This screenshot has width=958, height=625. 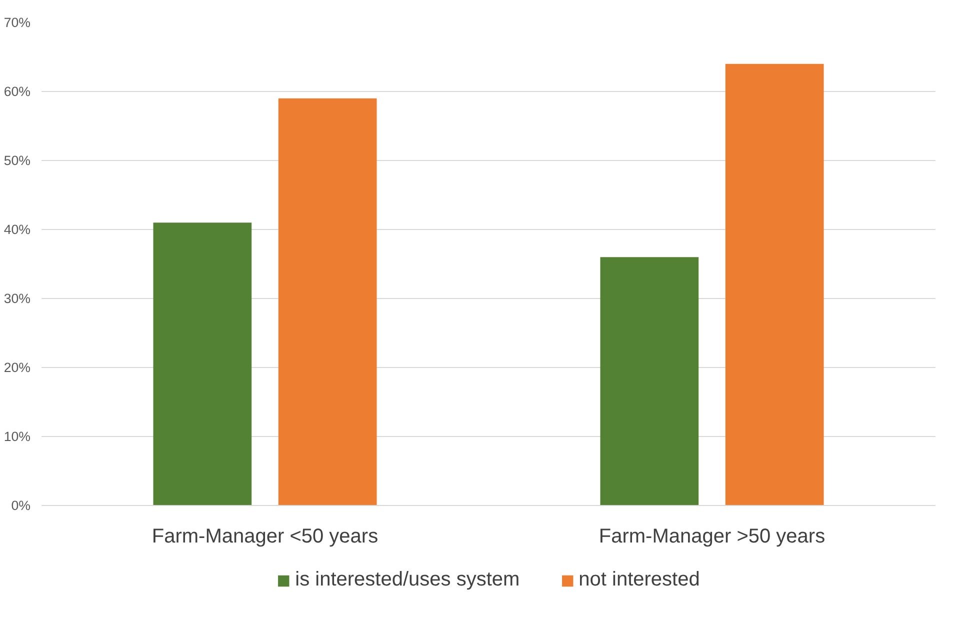 I want to click on legend-label: not interested, so click(x=639, y=580).